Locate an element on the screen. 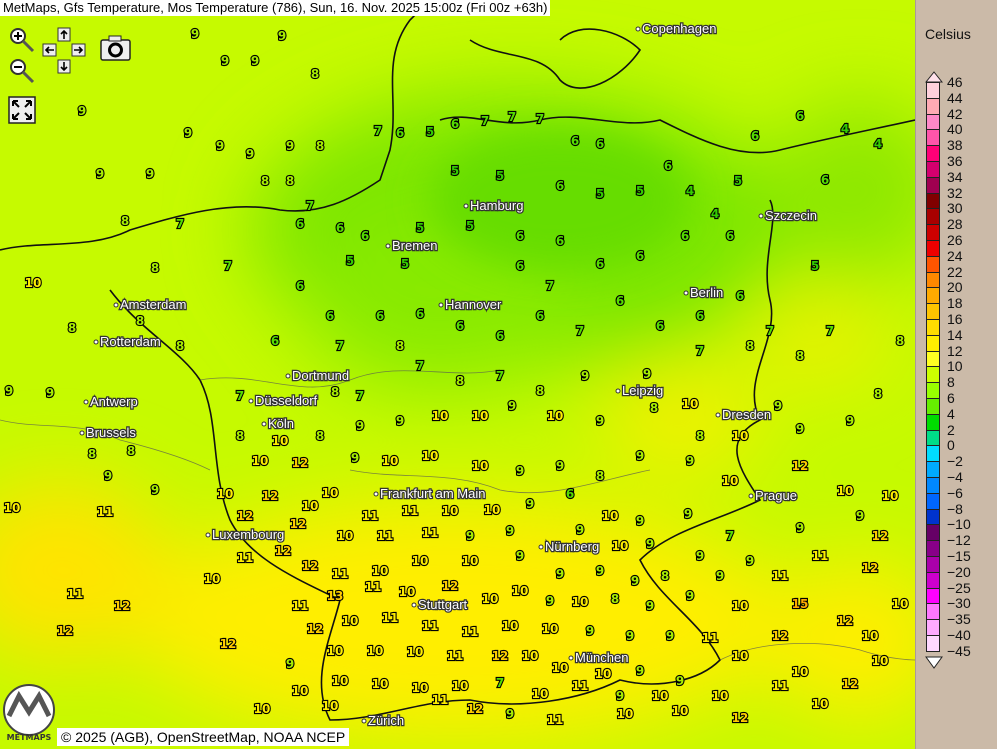  pan-arrows-icon is located at coordinates (64, 50).